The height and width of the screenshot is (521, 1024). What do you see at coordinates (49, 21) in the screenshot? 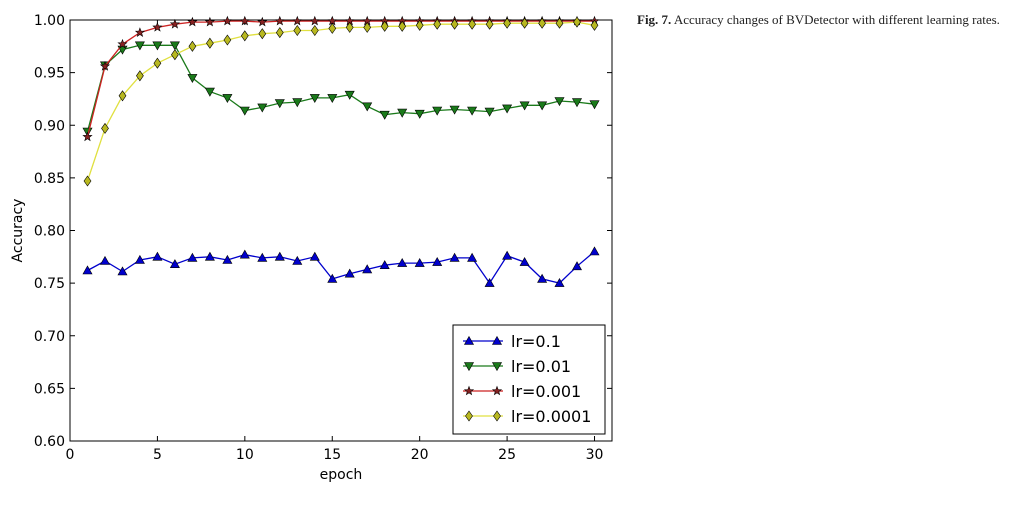
I see `y-tick-label: 1.00` at bounding box center [49, 21].